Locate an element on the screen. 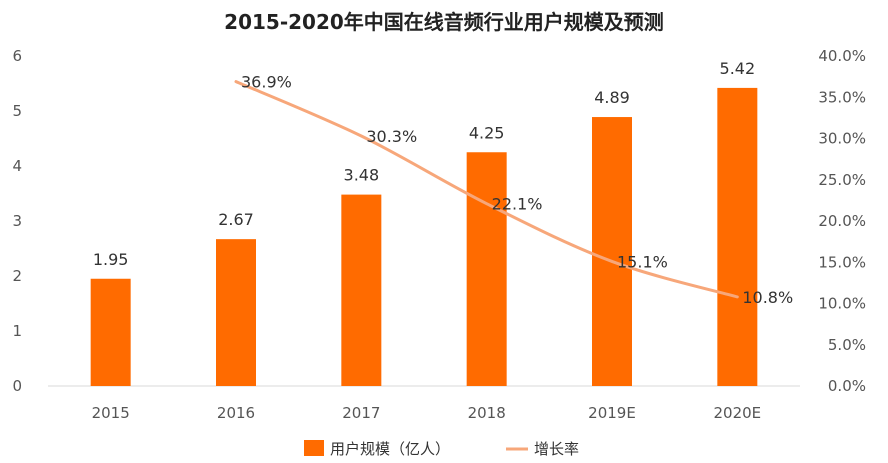 This screenshot has height=463, width=888. bar-value-label: 5.42 is located at coordinates (738, 68).